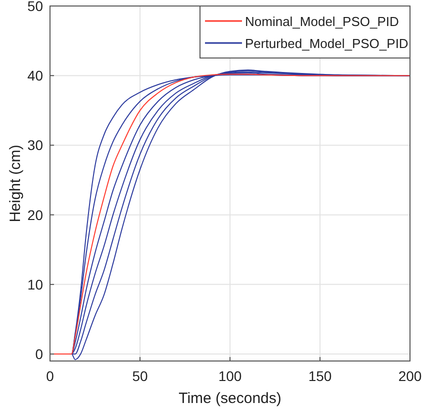 Image resolution: width=423 pixels, height=415 pixels. What do you see at coordinates (35, 145) in the screenshot?
I see `y-tick-label: 30` at bounding box center [35, 145].